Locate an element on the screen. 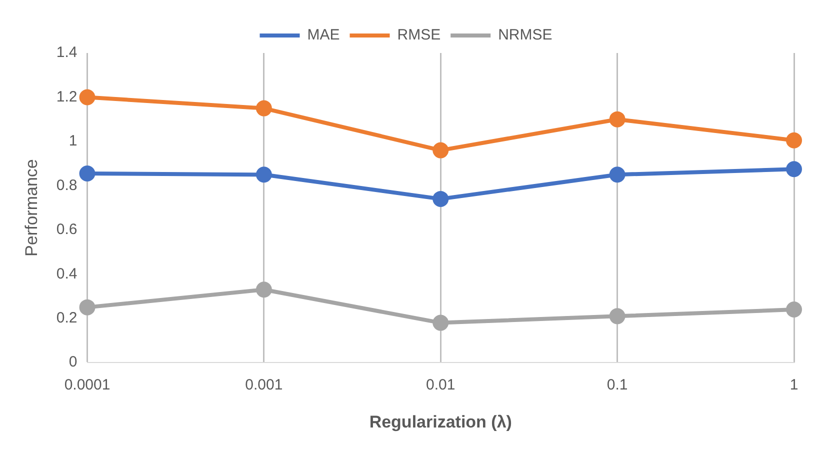  legend-label: MAE is located at coordinates (323, 35).